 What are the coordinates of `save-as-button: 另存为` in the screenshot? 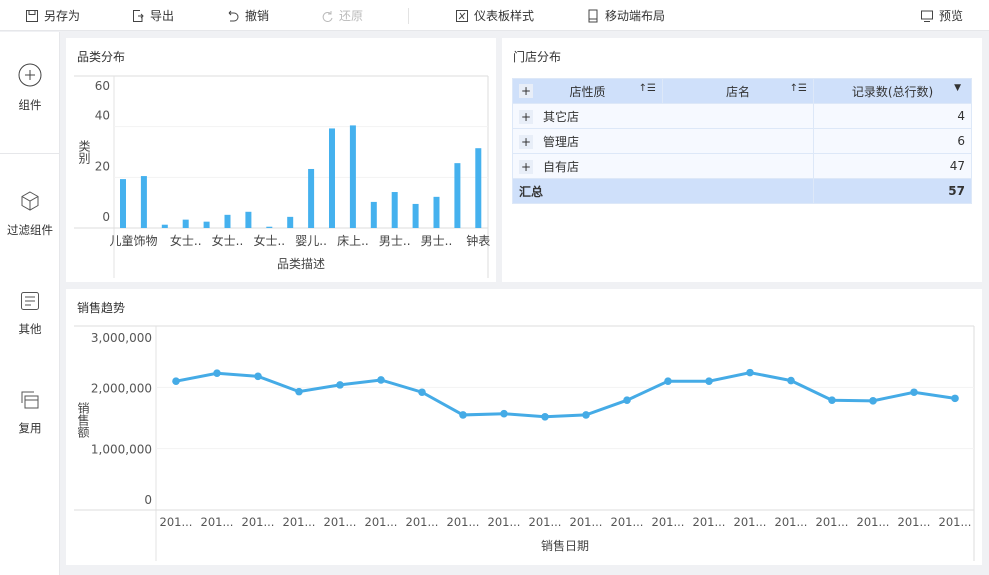 It's located at (52, 15).